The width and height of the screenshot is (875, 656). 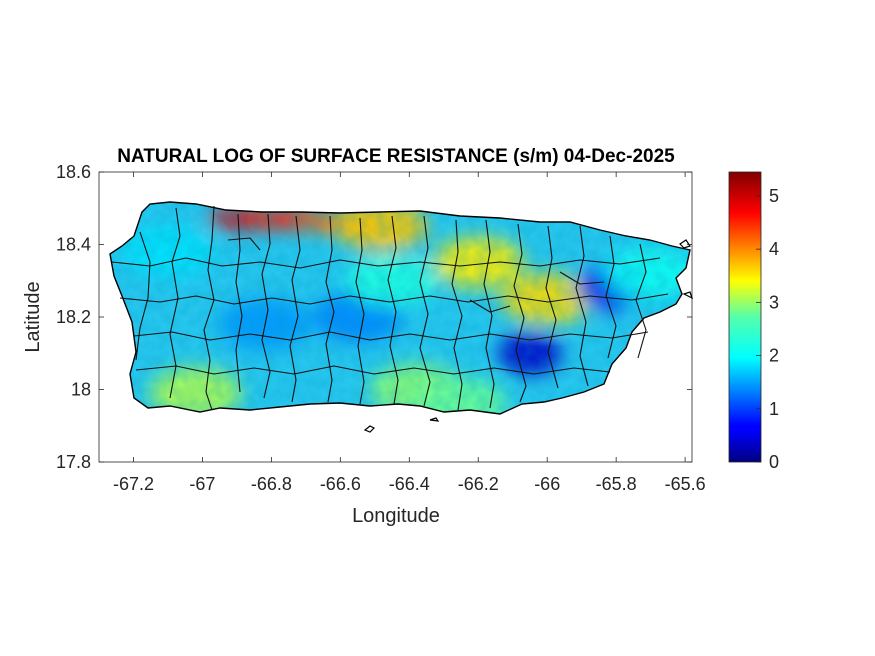 What do you see at coordinates (685, 484) in the screenshot?
I see `x-tick-label: -65.6` at bounding box center [685, 484].